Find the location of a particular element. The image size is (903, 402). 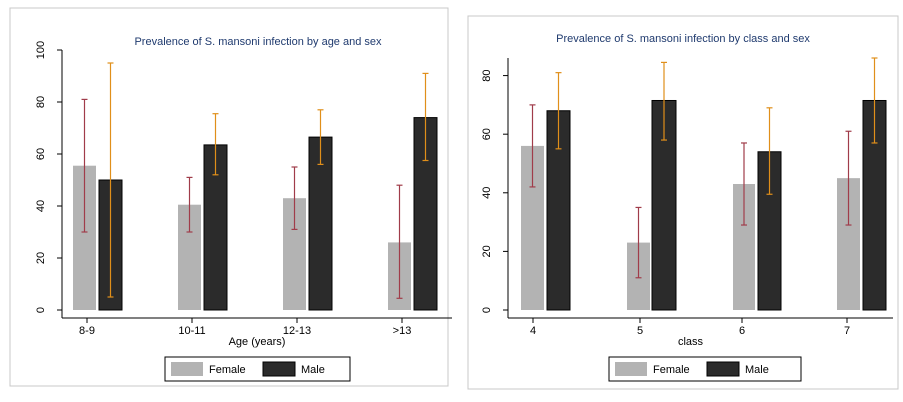

x-tick-label: 7 is located at coordinates (847, 331).